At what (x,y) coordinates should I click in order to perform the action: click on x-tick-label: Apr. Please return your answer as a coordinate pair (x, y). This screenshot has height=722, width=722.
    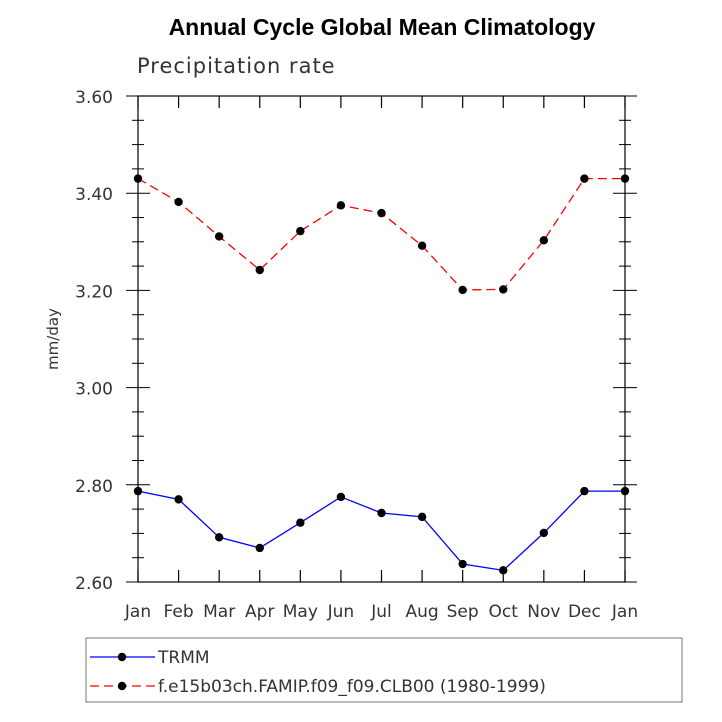
    Looking at the image, I should click on (259, 612).